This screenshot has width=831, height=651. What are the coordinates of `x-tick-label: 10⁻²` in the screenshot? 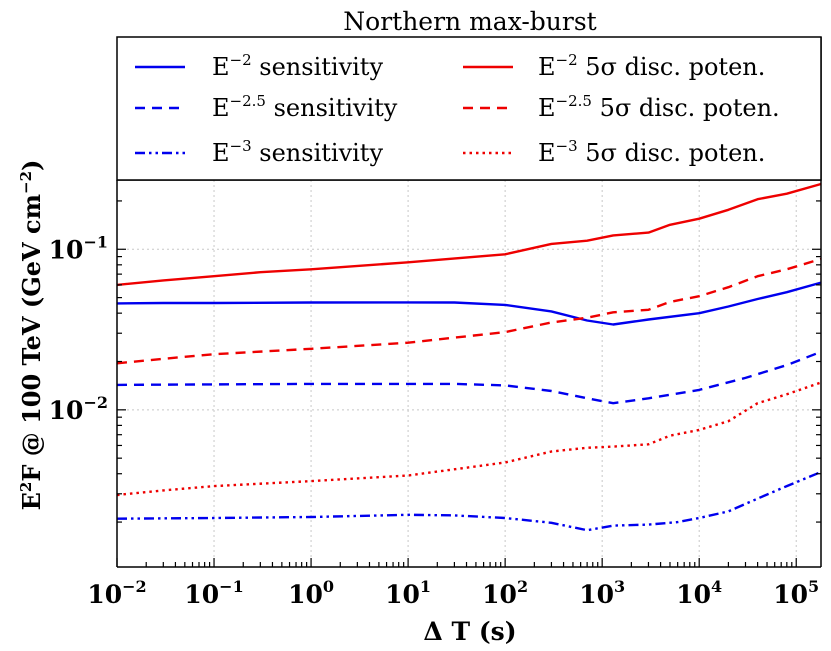 It's located at (116, 593).